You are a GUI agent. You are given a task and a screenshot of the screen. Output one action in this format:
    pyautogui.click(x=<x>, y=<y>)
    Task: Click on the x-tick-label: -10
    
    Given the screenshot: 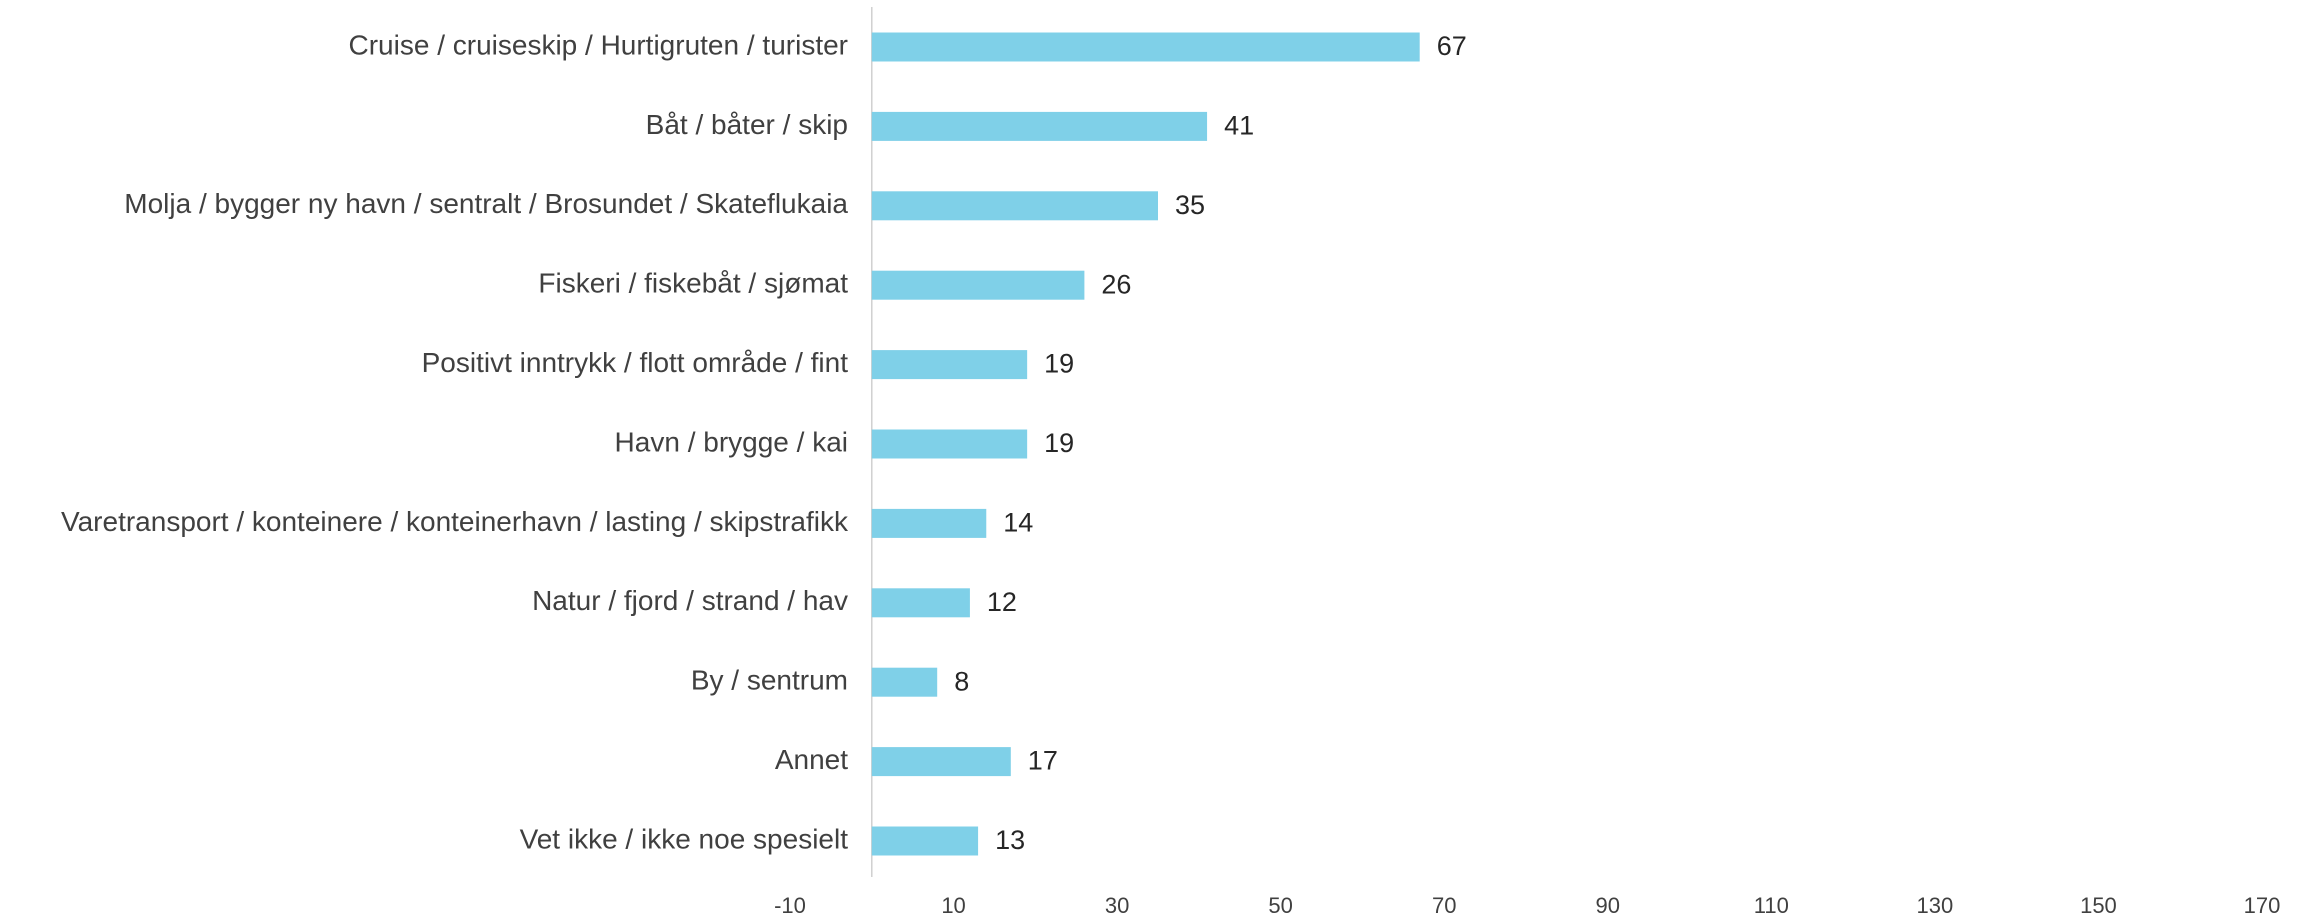 What is the action you would take?
    pyautogui.click(x=790, y=903)
    